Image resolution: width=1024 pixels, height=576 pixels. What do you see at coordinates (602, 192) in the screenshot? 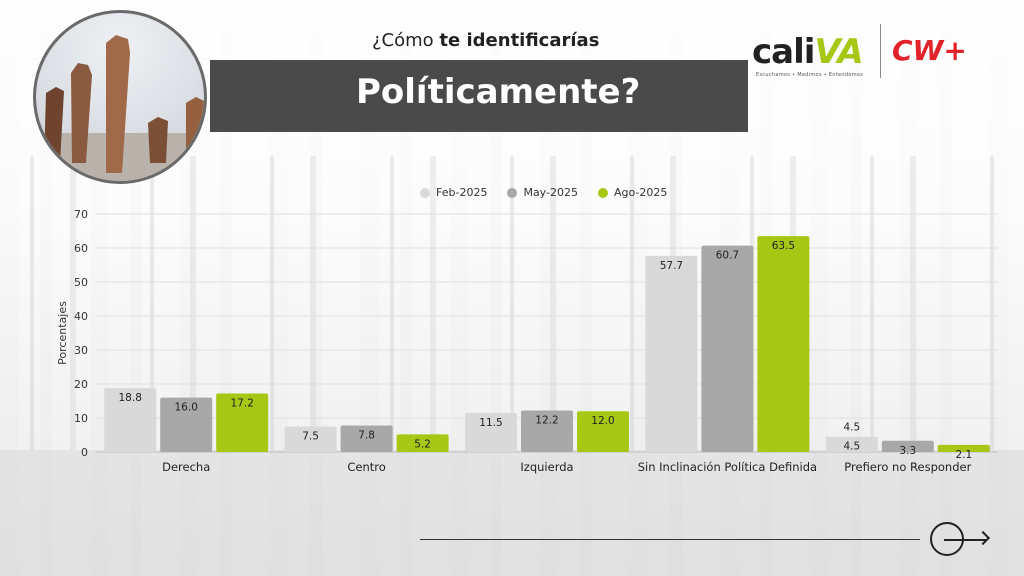
I see `legend-swatch-ago` at bounding box center [602, 192].